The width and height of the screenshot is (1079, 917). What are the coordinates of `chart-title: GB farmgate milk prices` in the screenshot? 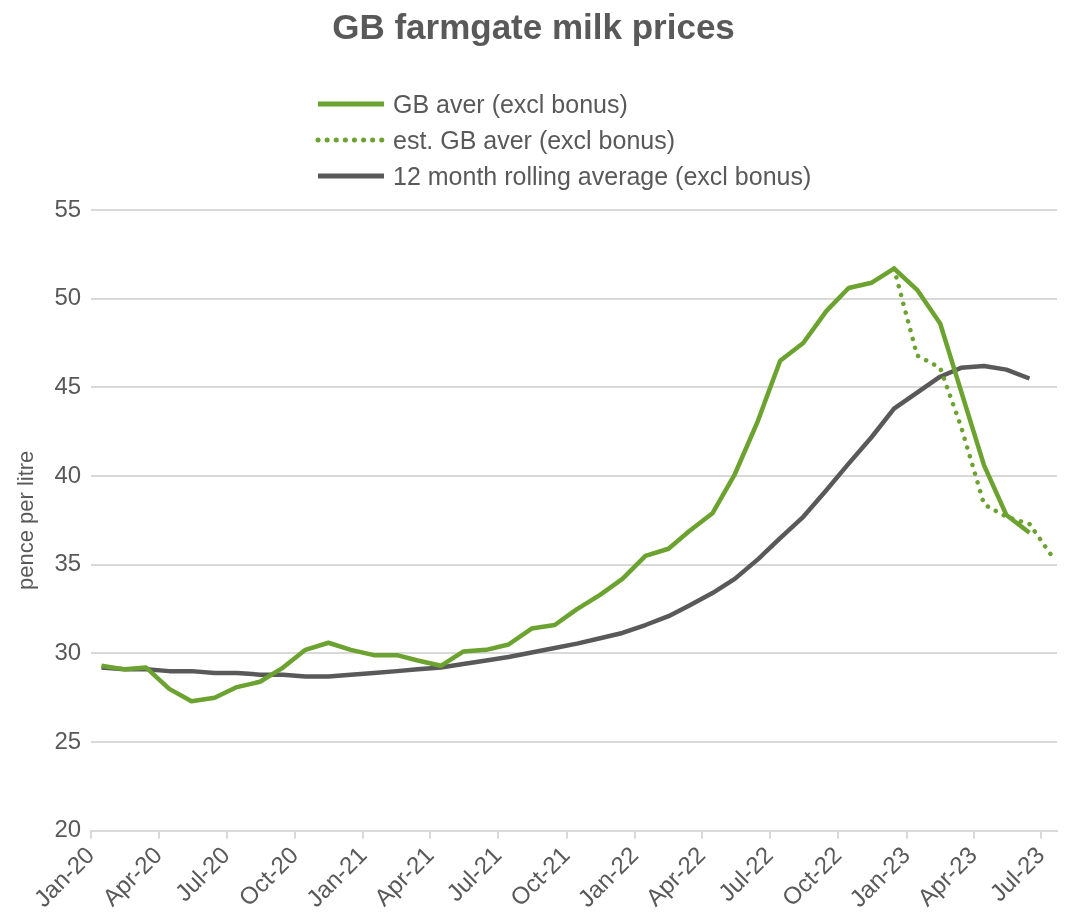 It's located at (533, 26).